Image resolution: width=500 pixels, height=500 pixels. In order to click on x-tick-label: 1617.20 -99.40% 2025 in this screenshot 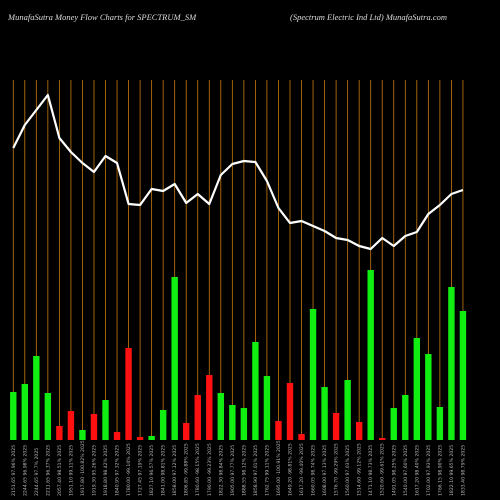, I will do `click(302, 469)`.